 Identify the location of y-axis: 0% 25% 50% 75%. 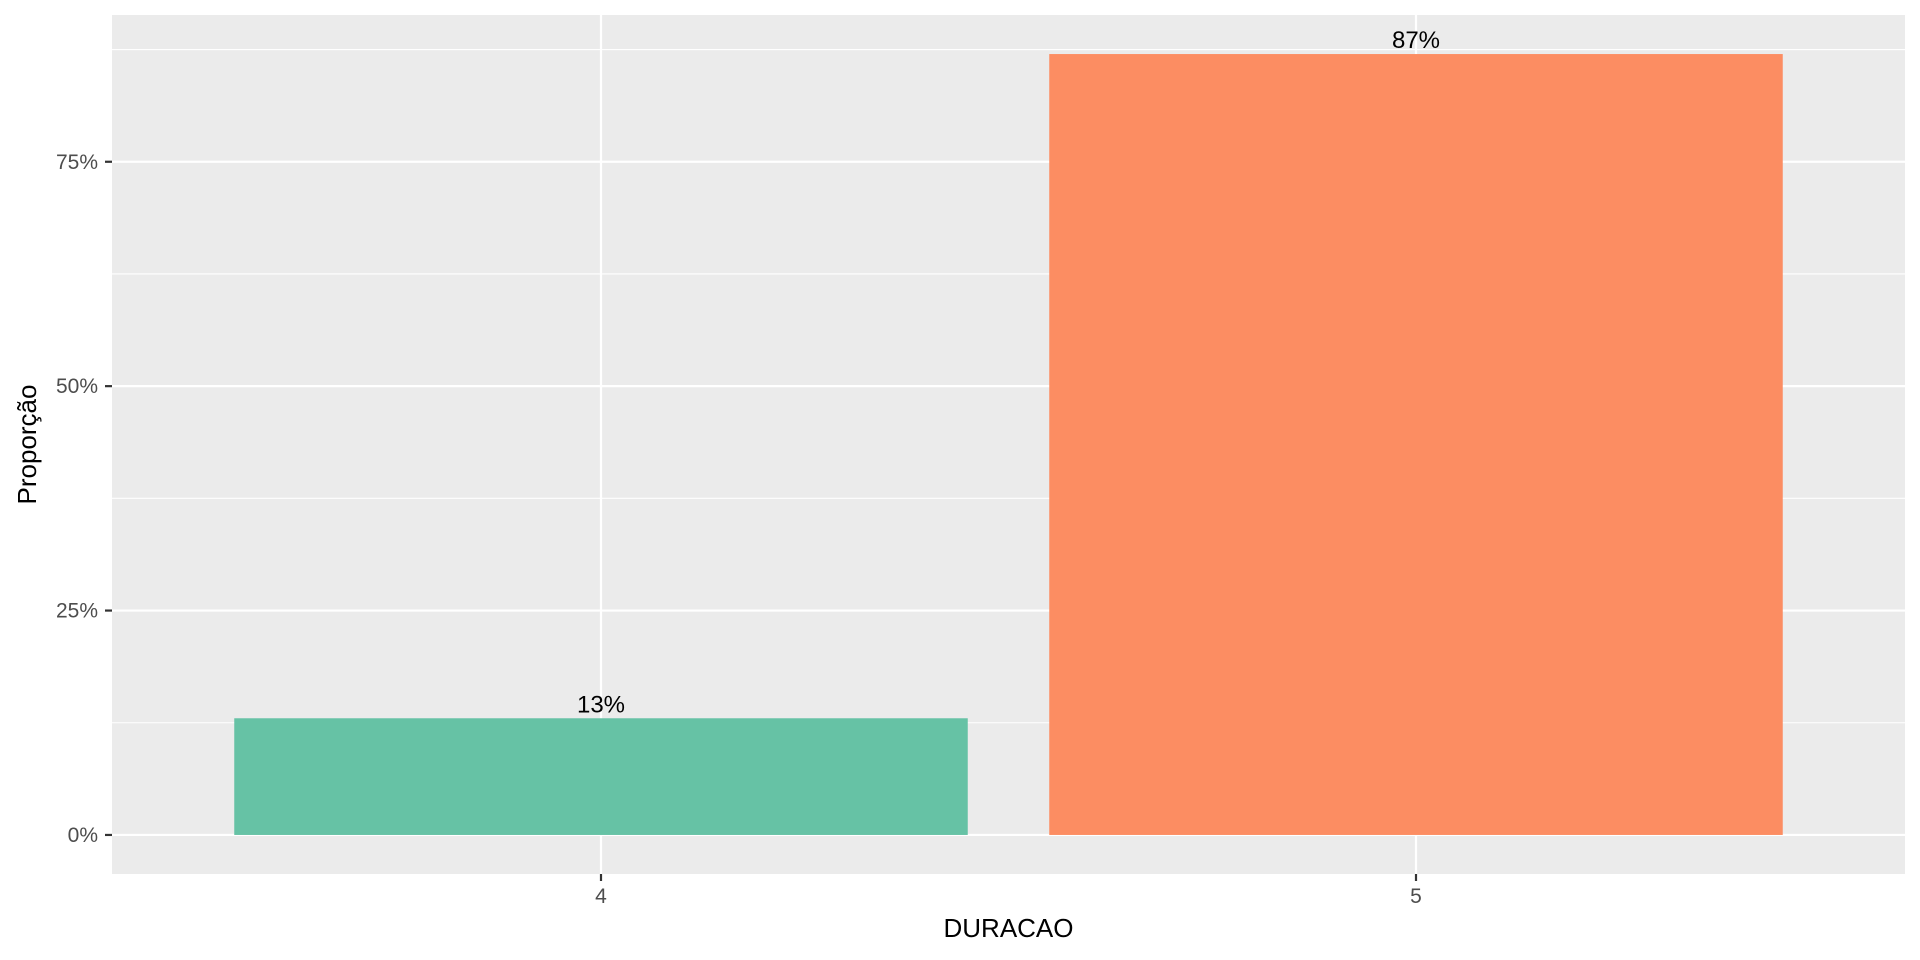
(84, 499).